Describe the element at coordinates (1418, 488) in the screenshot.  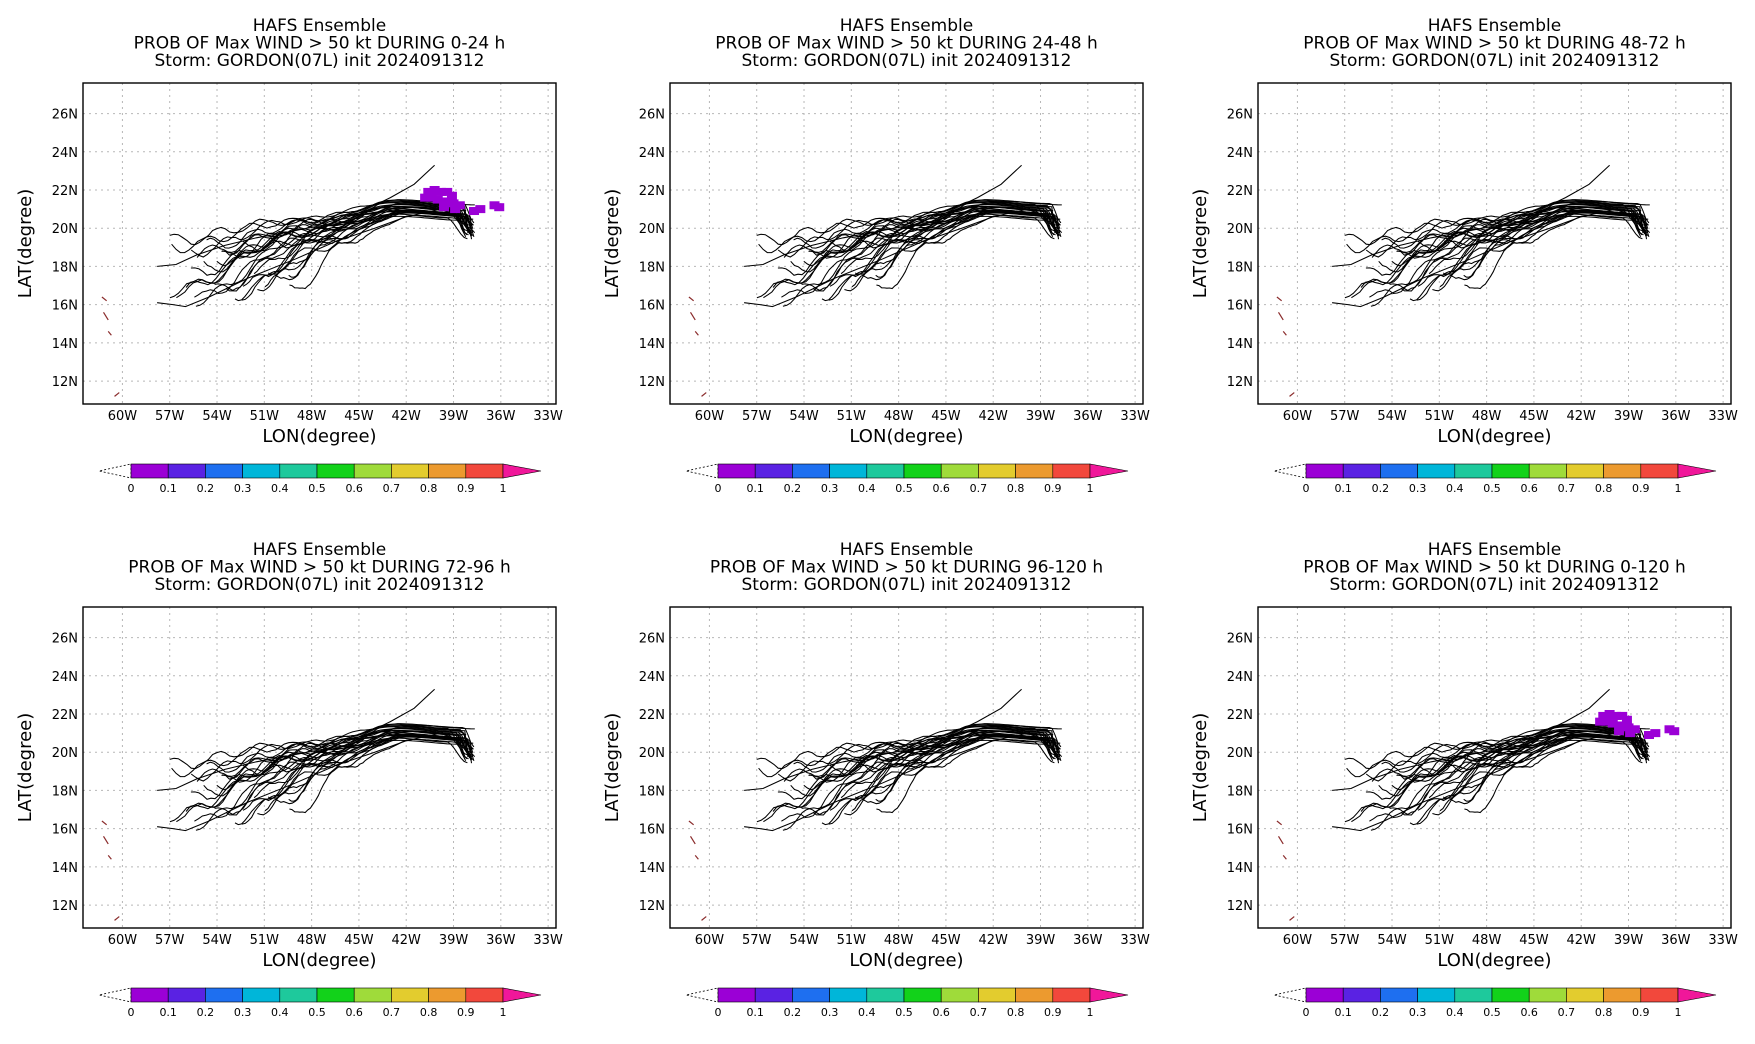
I see `colorbar-label: 0.3` at that location.